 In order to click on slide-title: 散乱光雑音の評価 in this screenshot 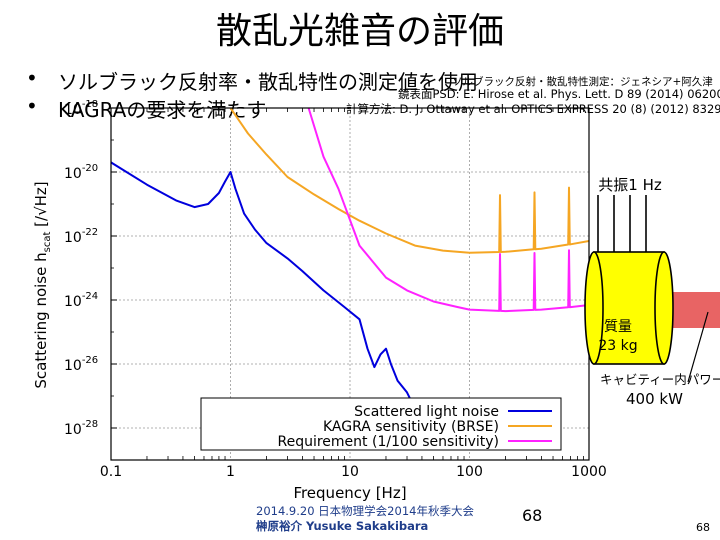, I will do `click(359, 31)`.